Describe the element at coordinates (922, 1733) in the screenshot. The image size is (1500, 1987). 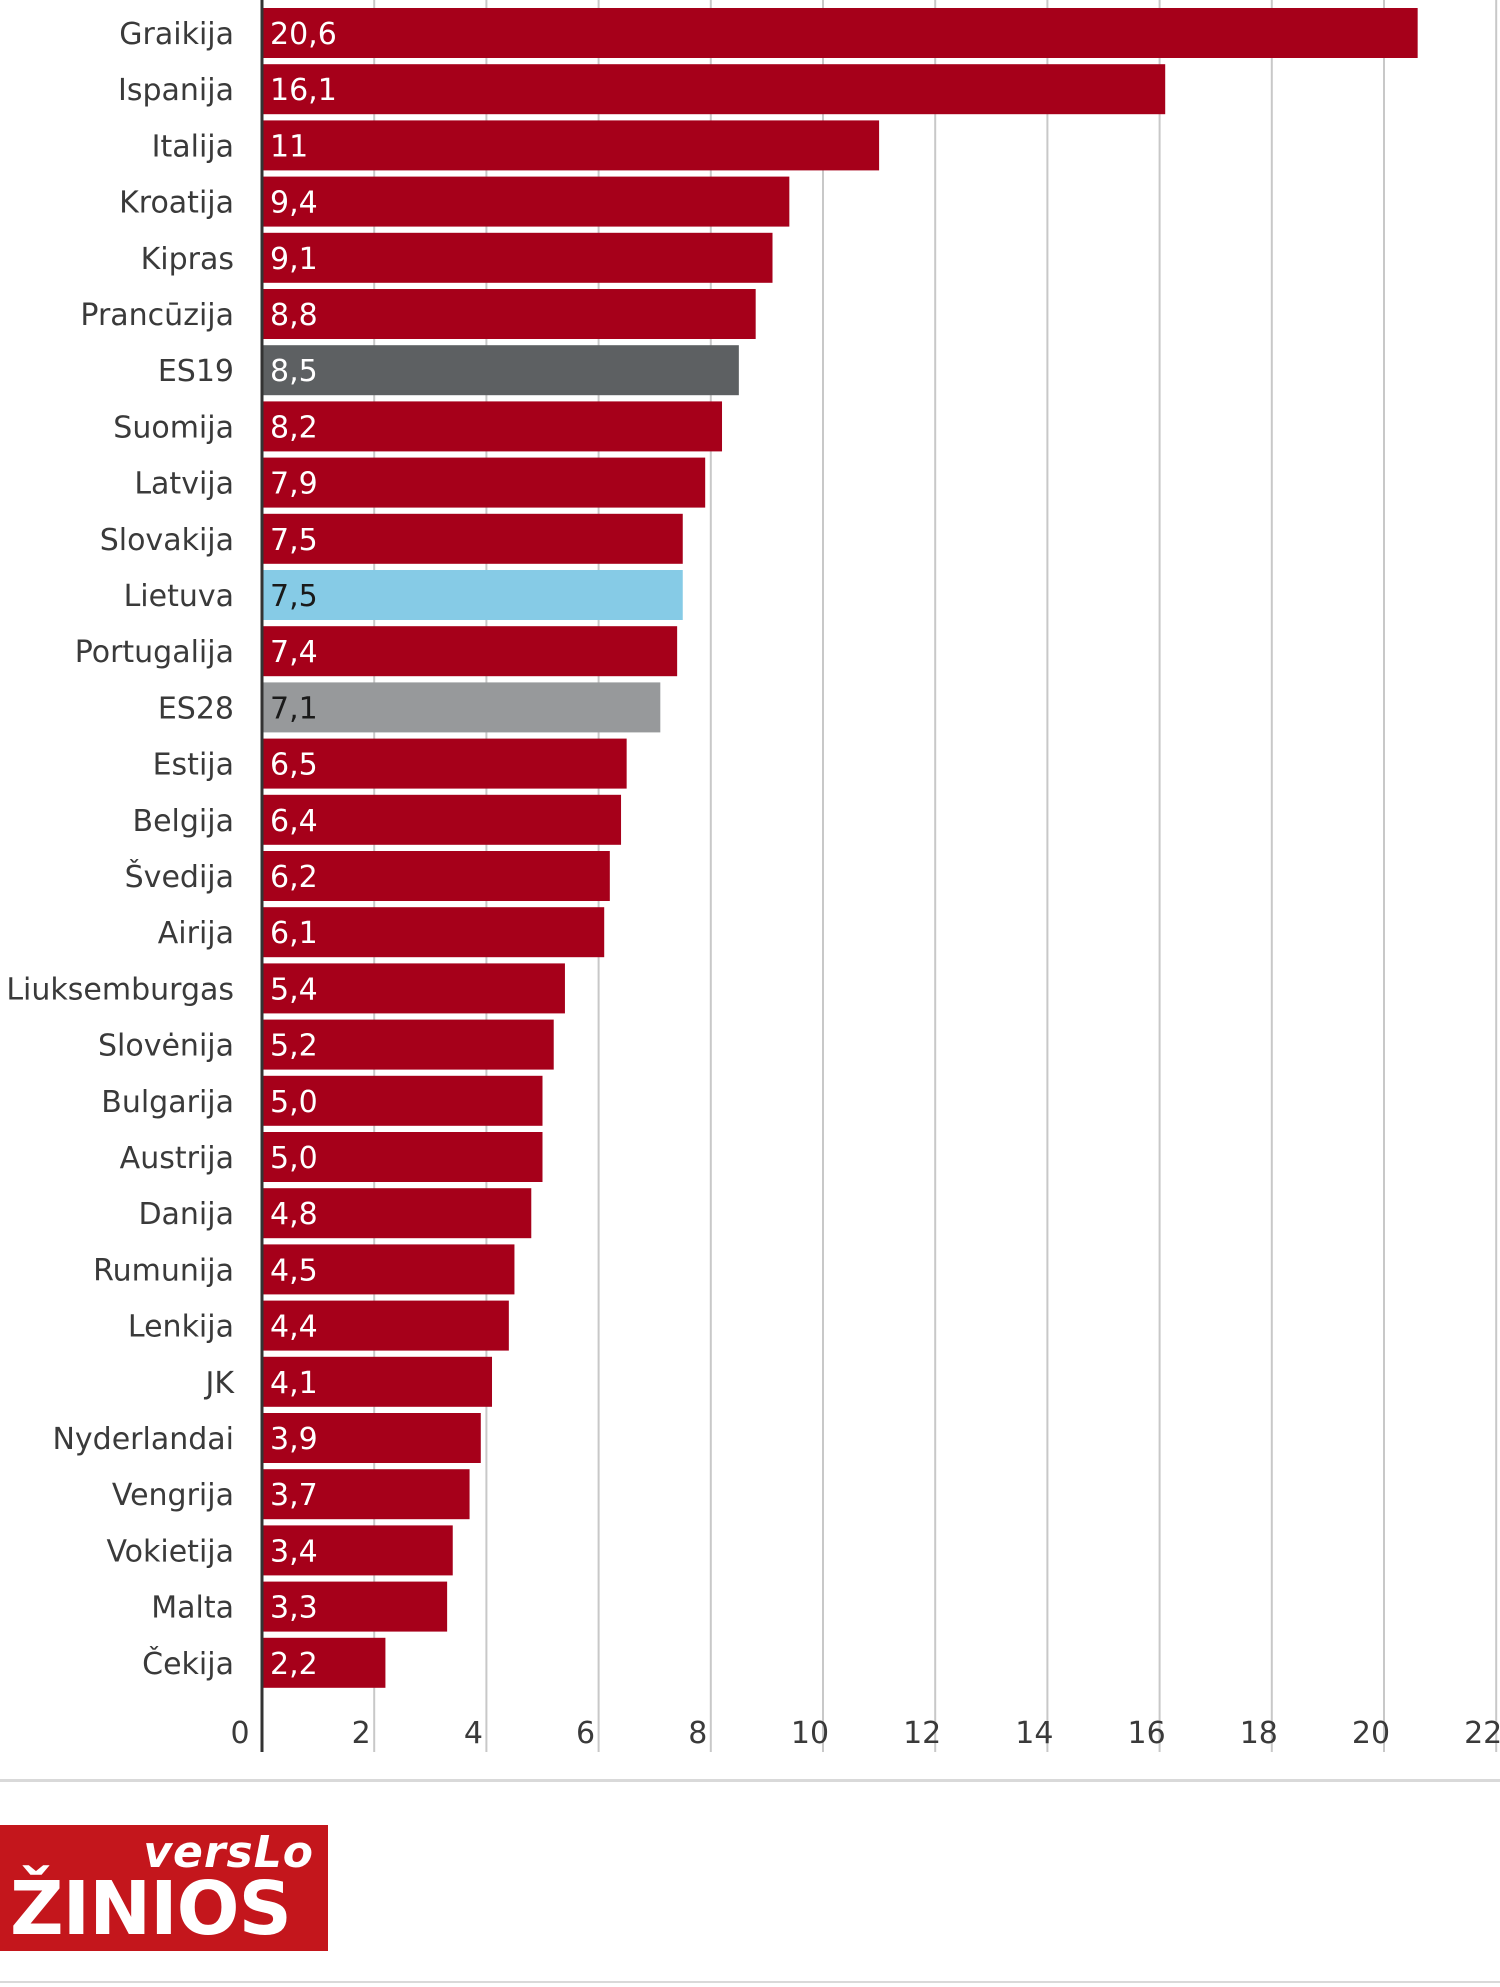
I see `x-tick-label: 12` at that location.